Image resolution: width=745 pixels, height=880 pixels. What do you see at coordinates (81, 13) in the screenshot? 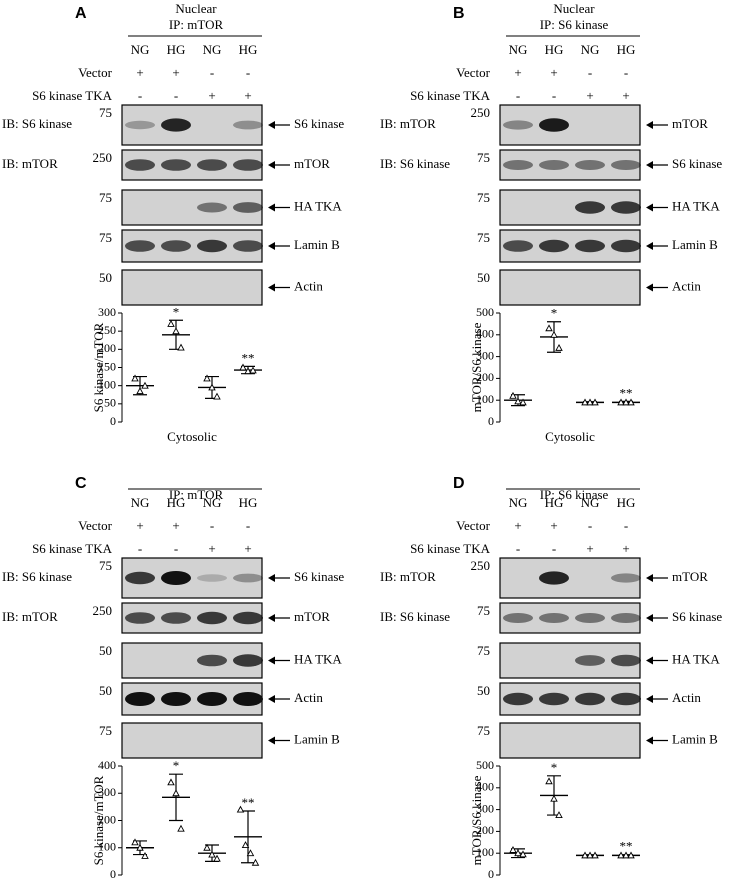
I see `panel-letter: A` at bounding box center [81, 13].